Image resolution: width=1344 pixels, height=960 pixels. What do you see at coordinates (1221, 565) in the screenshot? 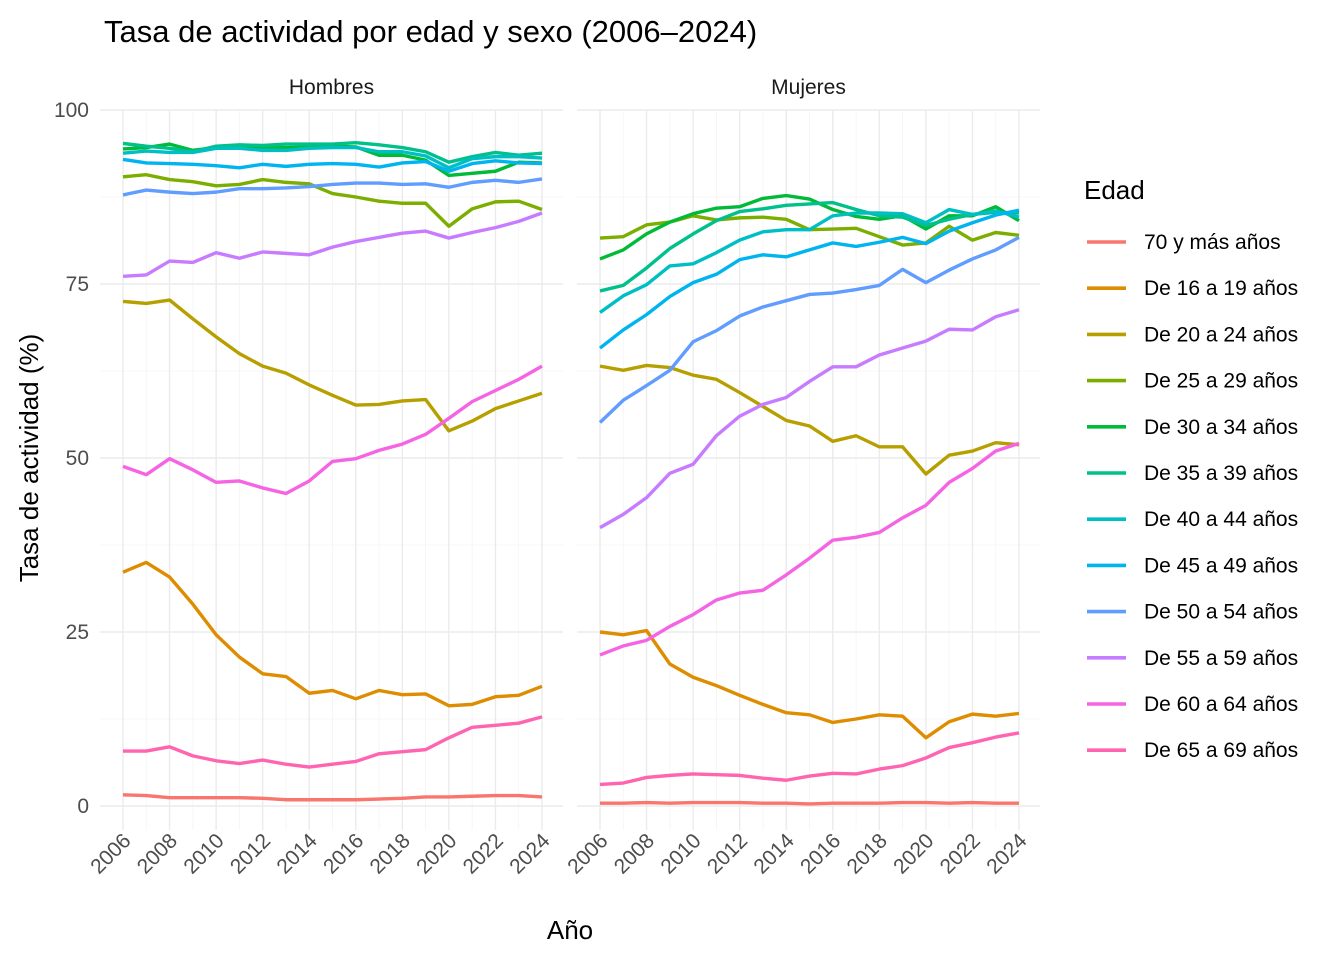
I see `legend-label: De 45 a 49 años` at bounding box center [1221, 565].